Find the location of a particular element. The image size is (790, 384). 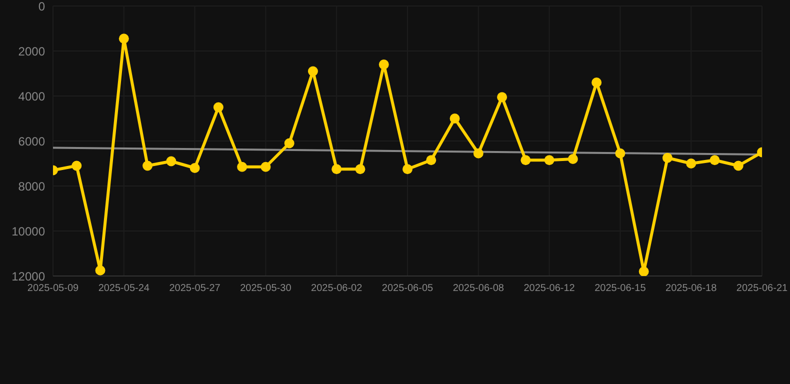

x-tick-label: 2025-06-15 is located at coordinates (620, 288).